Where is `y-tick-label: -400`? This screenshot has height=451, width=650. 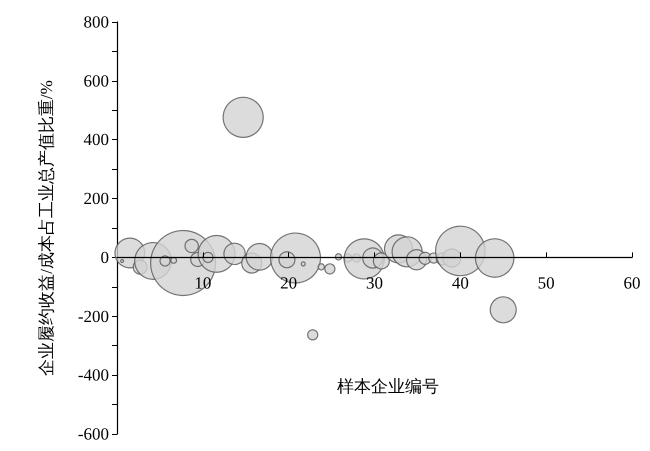
y-tick-label: -400 is located at coordinates (93, 375).